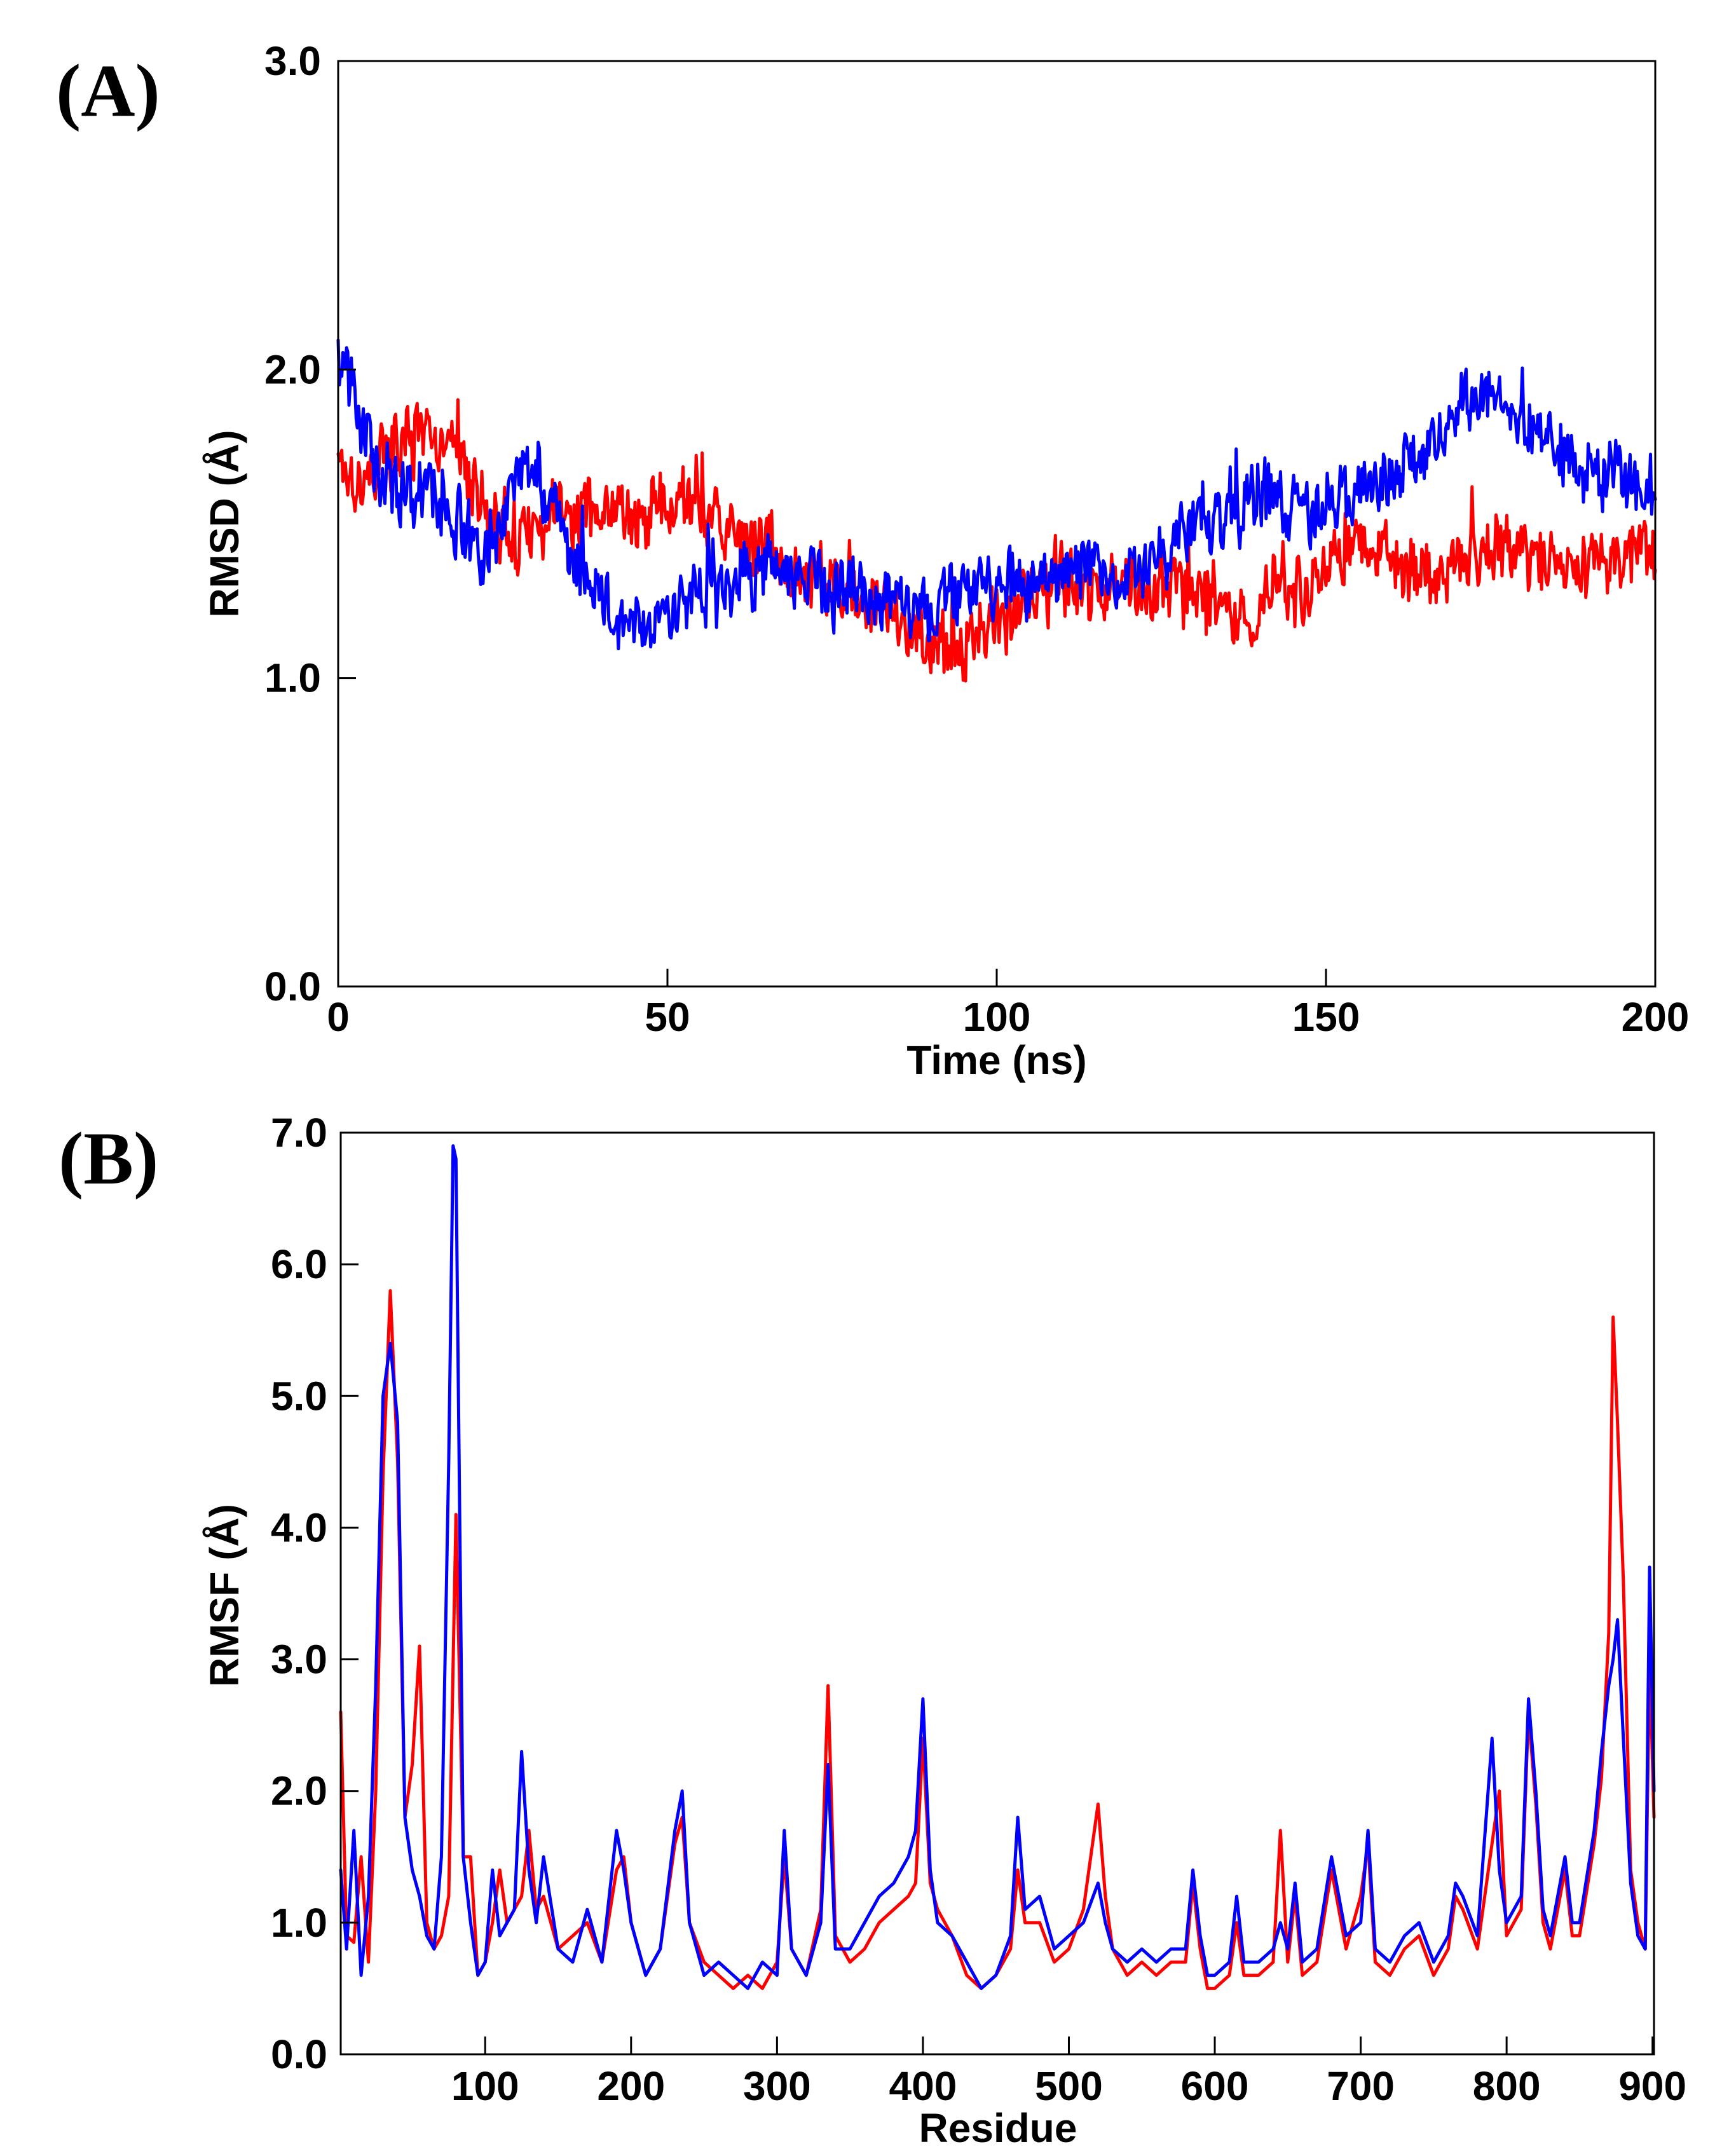 The width and height of the screenshot is (1729, 2156). Describe the element at coordinates (1656, 1017) in the screenshot. I see `panel-a-x-tick-label: 200` at that location.